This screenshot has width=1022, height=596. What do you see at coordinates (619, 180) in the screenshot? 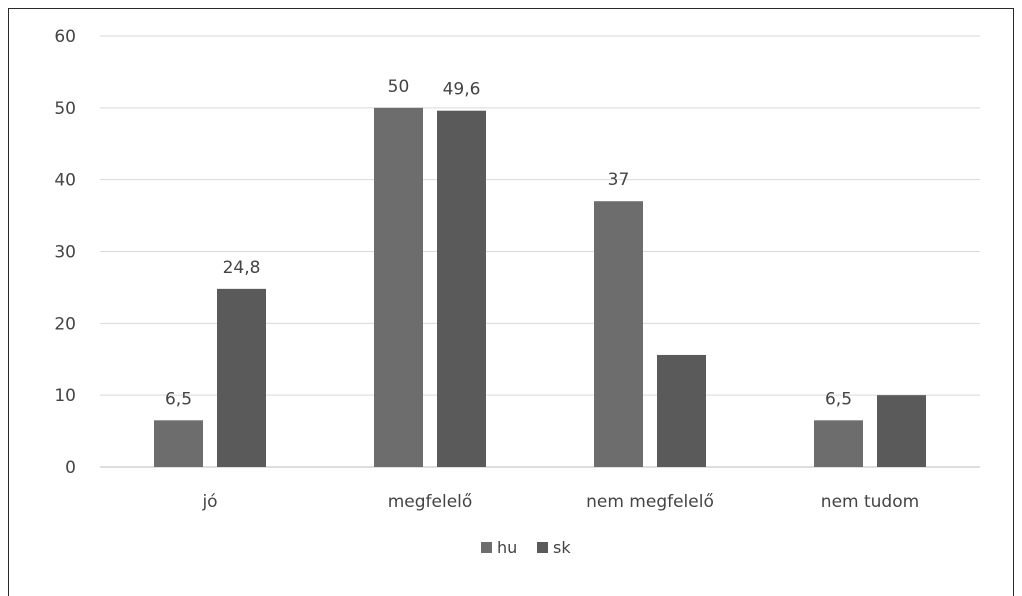
I see `data-label: 37` at bounding box center [619, 180].